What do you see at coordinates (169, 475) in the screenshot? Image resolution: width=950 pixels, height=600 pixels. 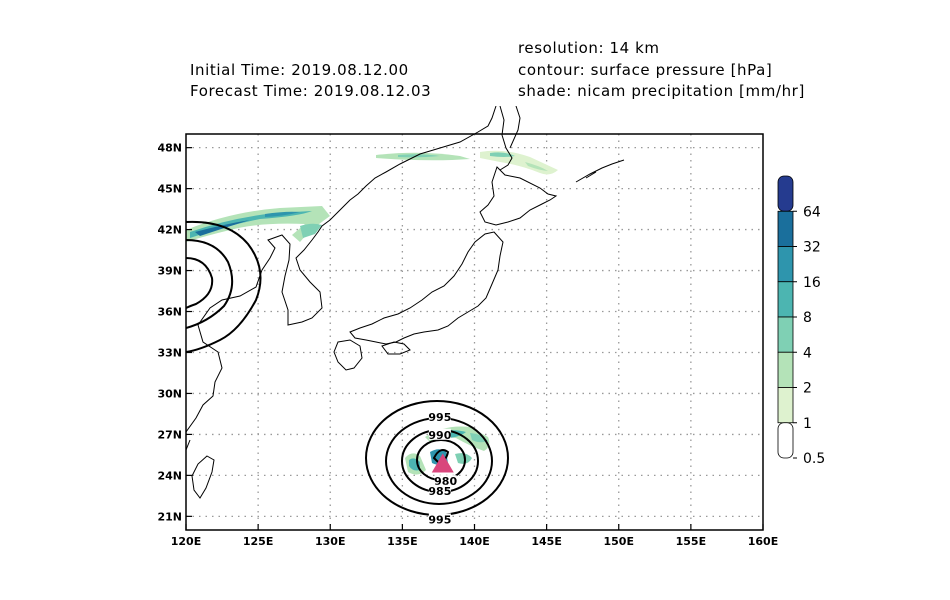 I see `lat-tick-label: 24N` at bounding box center [169, 475].